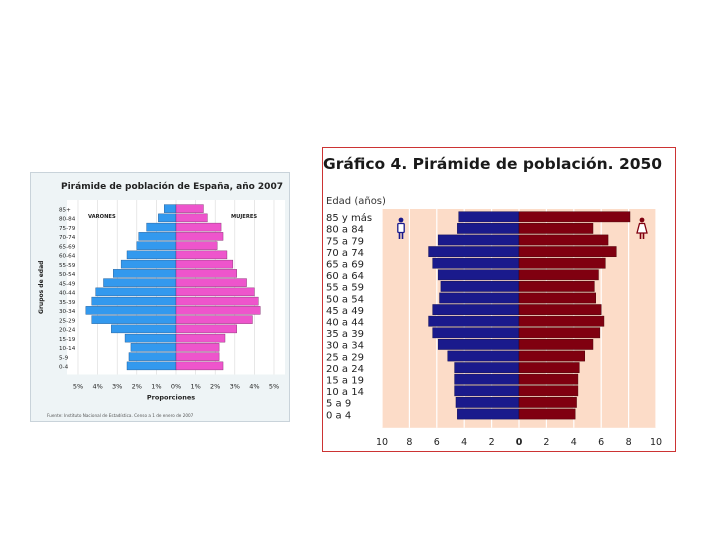  What do you see at coordinates (345, 323) in the screenshot?
I see `age-group-label: 40 a 44` at bounding box center [345, 323].